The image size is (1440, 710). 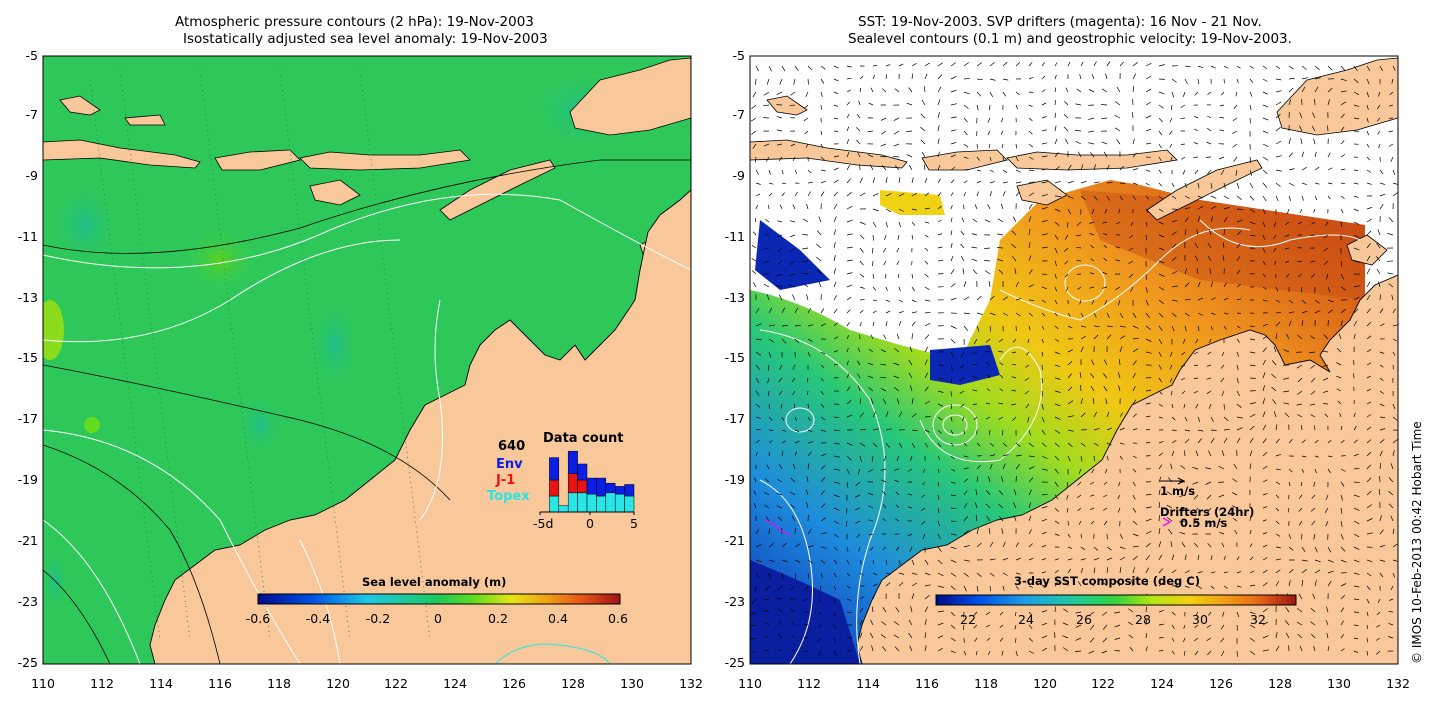 What do you see at coordinates (27, 479) in the screenshot?
I see `left-y-tick: -19` at bounding box center [27, 479].